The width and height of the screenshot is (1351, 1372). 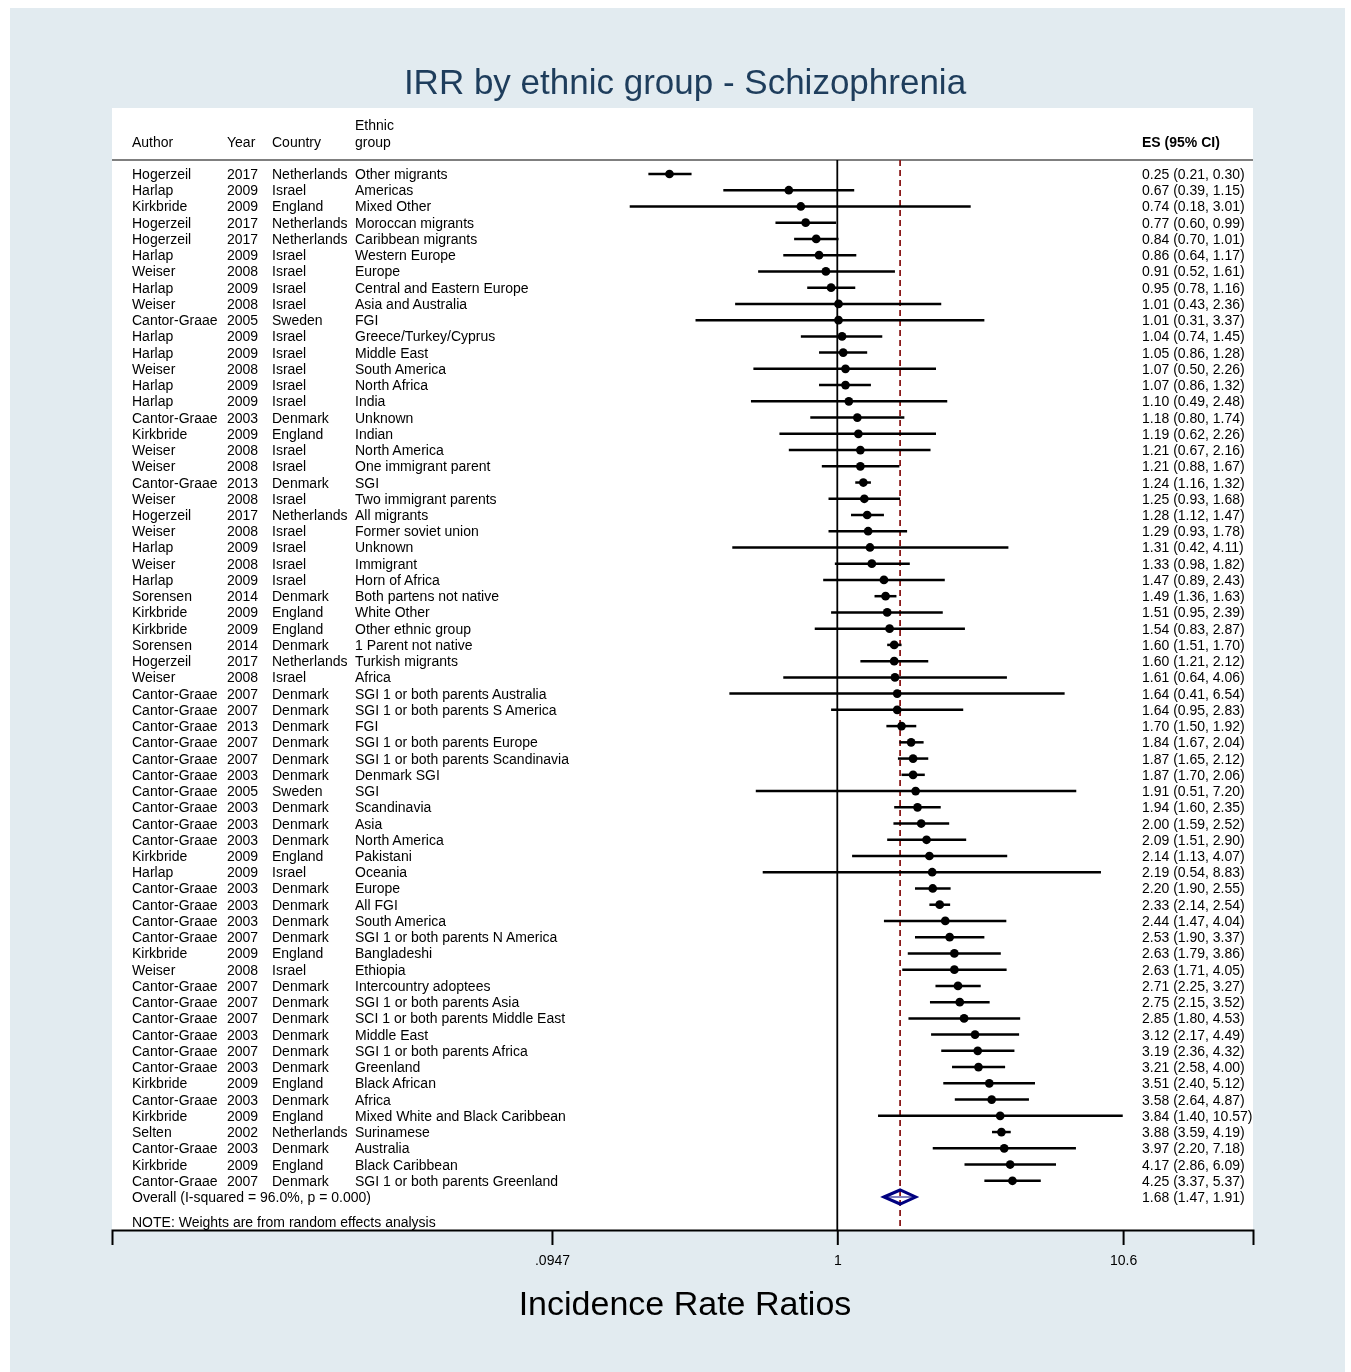 I want to click on y2-tick-label: 3.88 (3.59, 4.19), so click(x=1193, y=1132).